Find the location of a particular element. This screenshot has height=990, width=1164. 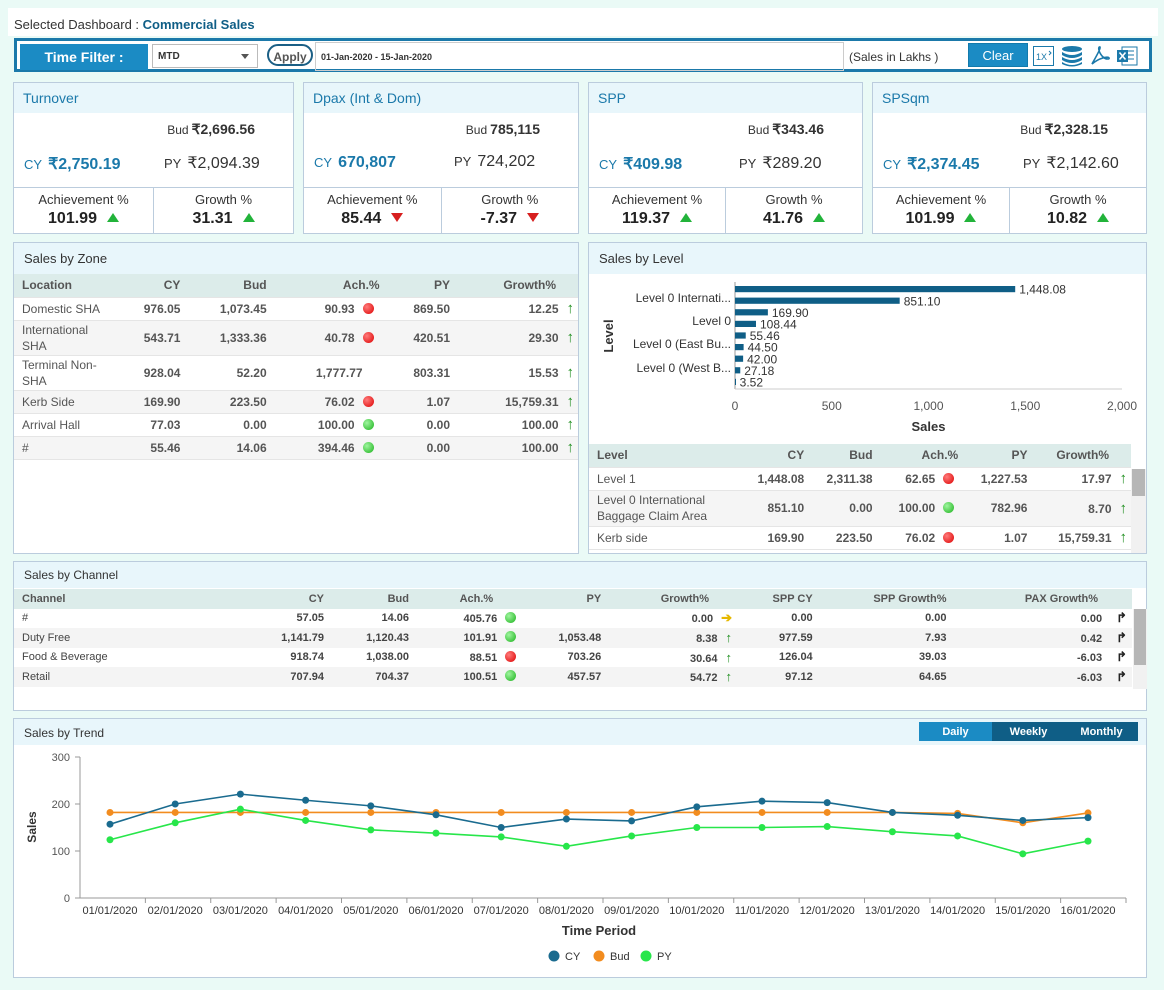

channel-pax-cell: -6.03 ↱ is located at coordinates (1041, 677).